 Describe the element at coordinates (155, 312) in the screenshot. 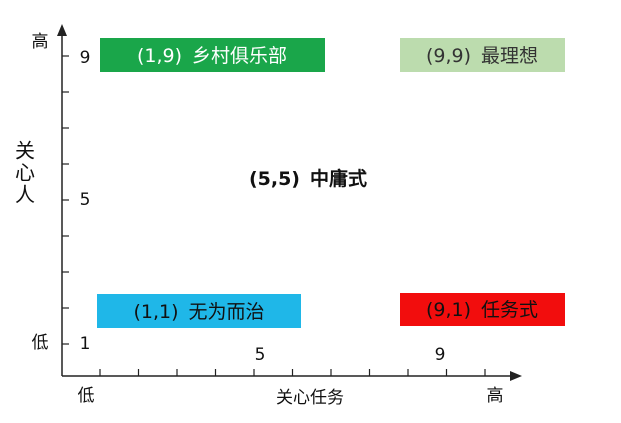

I see `coords: (1,1)` at that location.